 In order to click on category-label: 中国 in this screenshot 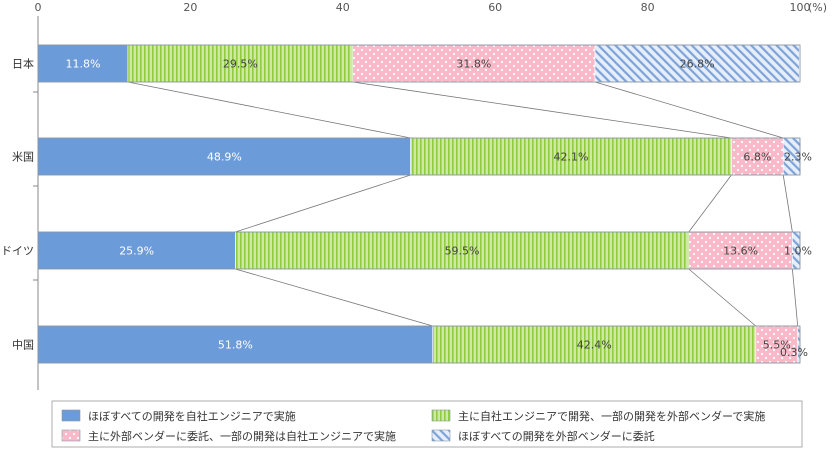, I will do `click(23, 345)`.